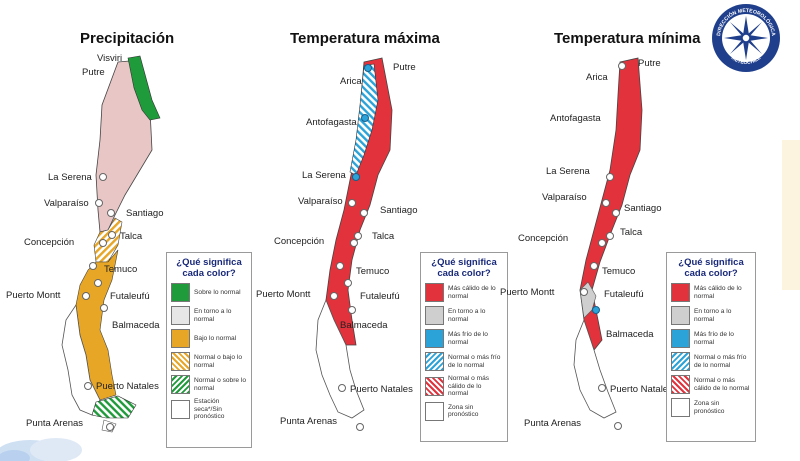 The height and width of the screenshot is (461, 800). What do you see at coordinates (97, 325) in the screenshot?
I see `region-below-normal` at bounding box center [97, 325].